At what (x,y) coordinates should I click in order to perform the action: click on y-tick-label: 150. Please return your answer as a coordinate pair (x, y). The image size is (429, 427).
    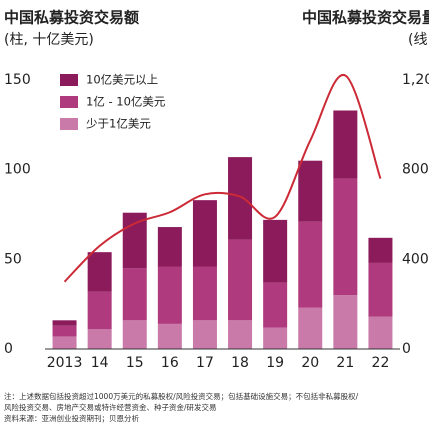
    Looking at the image, I should click on (17, 80).